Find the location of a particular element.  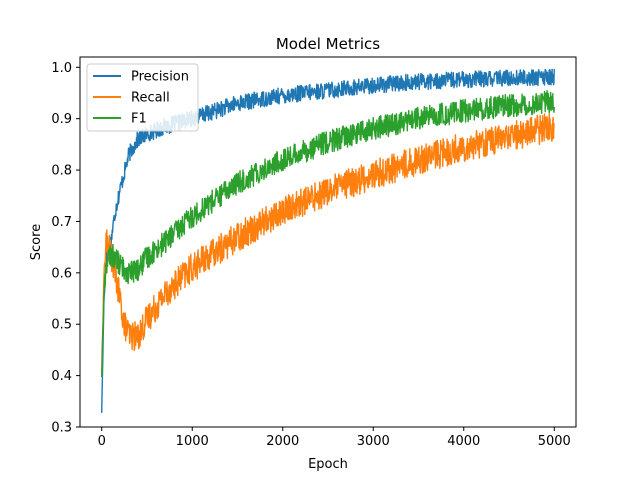

legend-label: Precision is located at coordinates (160, 77).